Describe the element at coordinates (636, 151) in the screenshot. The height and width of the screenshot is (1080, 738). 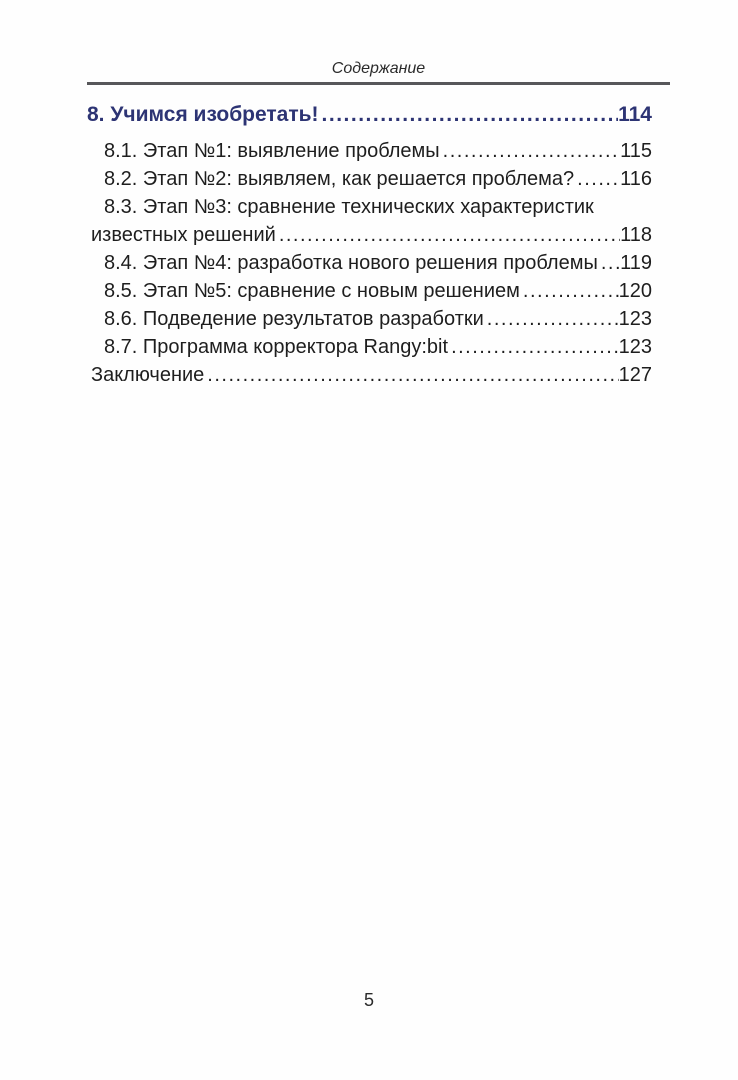
I see `toc-page-number: 115` at that location.